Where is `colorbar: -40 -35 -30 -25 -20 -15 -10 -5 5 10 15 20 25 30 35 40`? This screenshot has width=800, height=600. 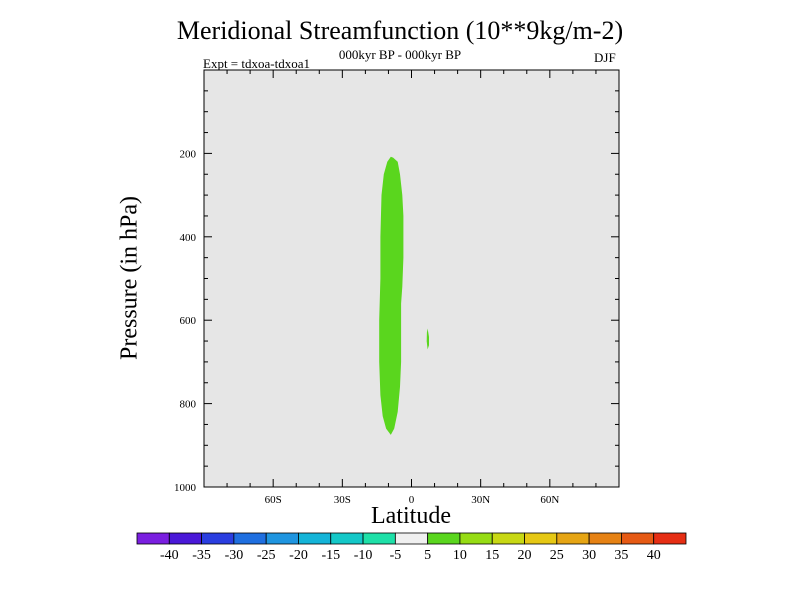 colorbar: -40 -35 -30 -25 -20 -15 -10 -5 5 10 15 20 25 30 35 40 is located at coordinates (411, 547).